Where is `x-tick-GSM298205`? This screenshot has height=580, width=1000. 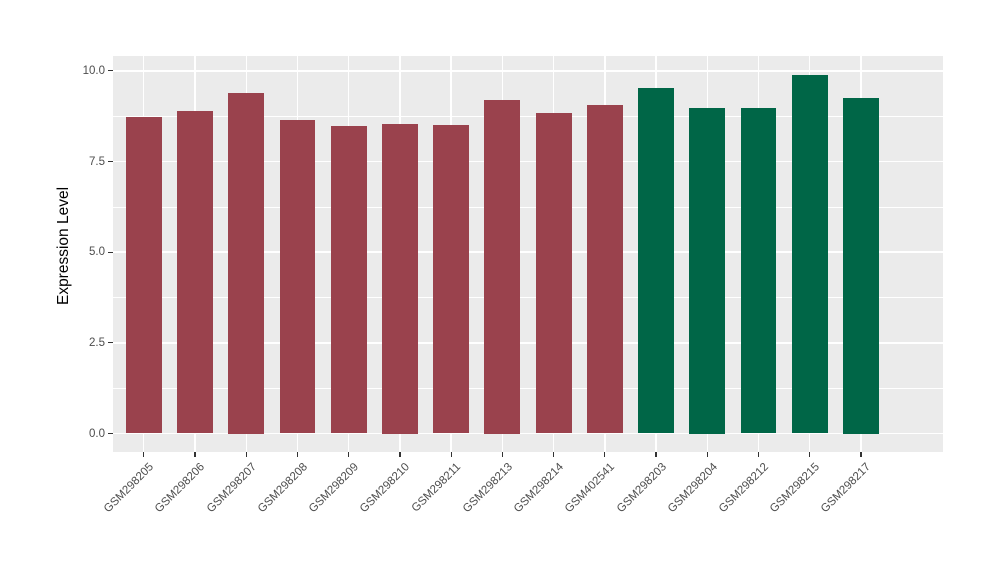
x-tick-GSM298205 is located at coordinates (144, 454).